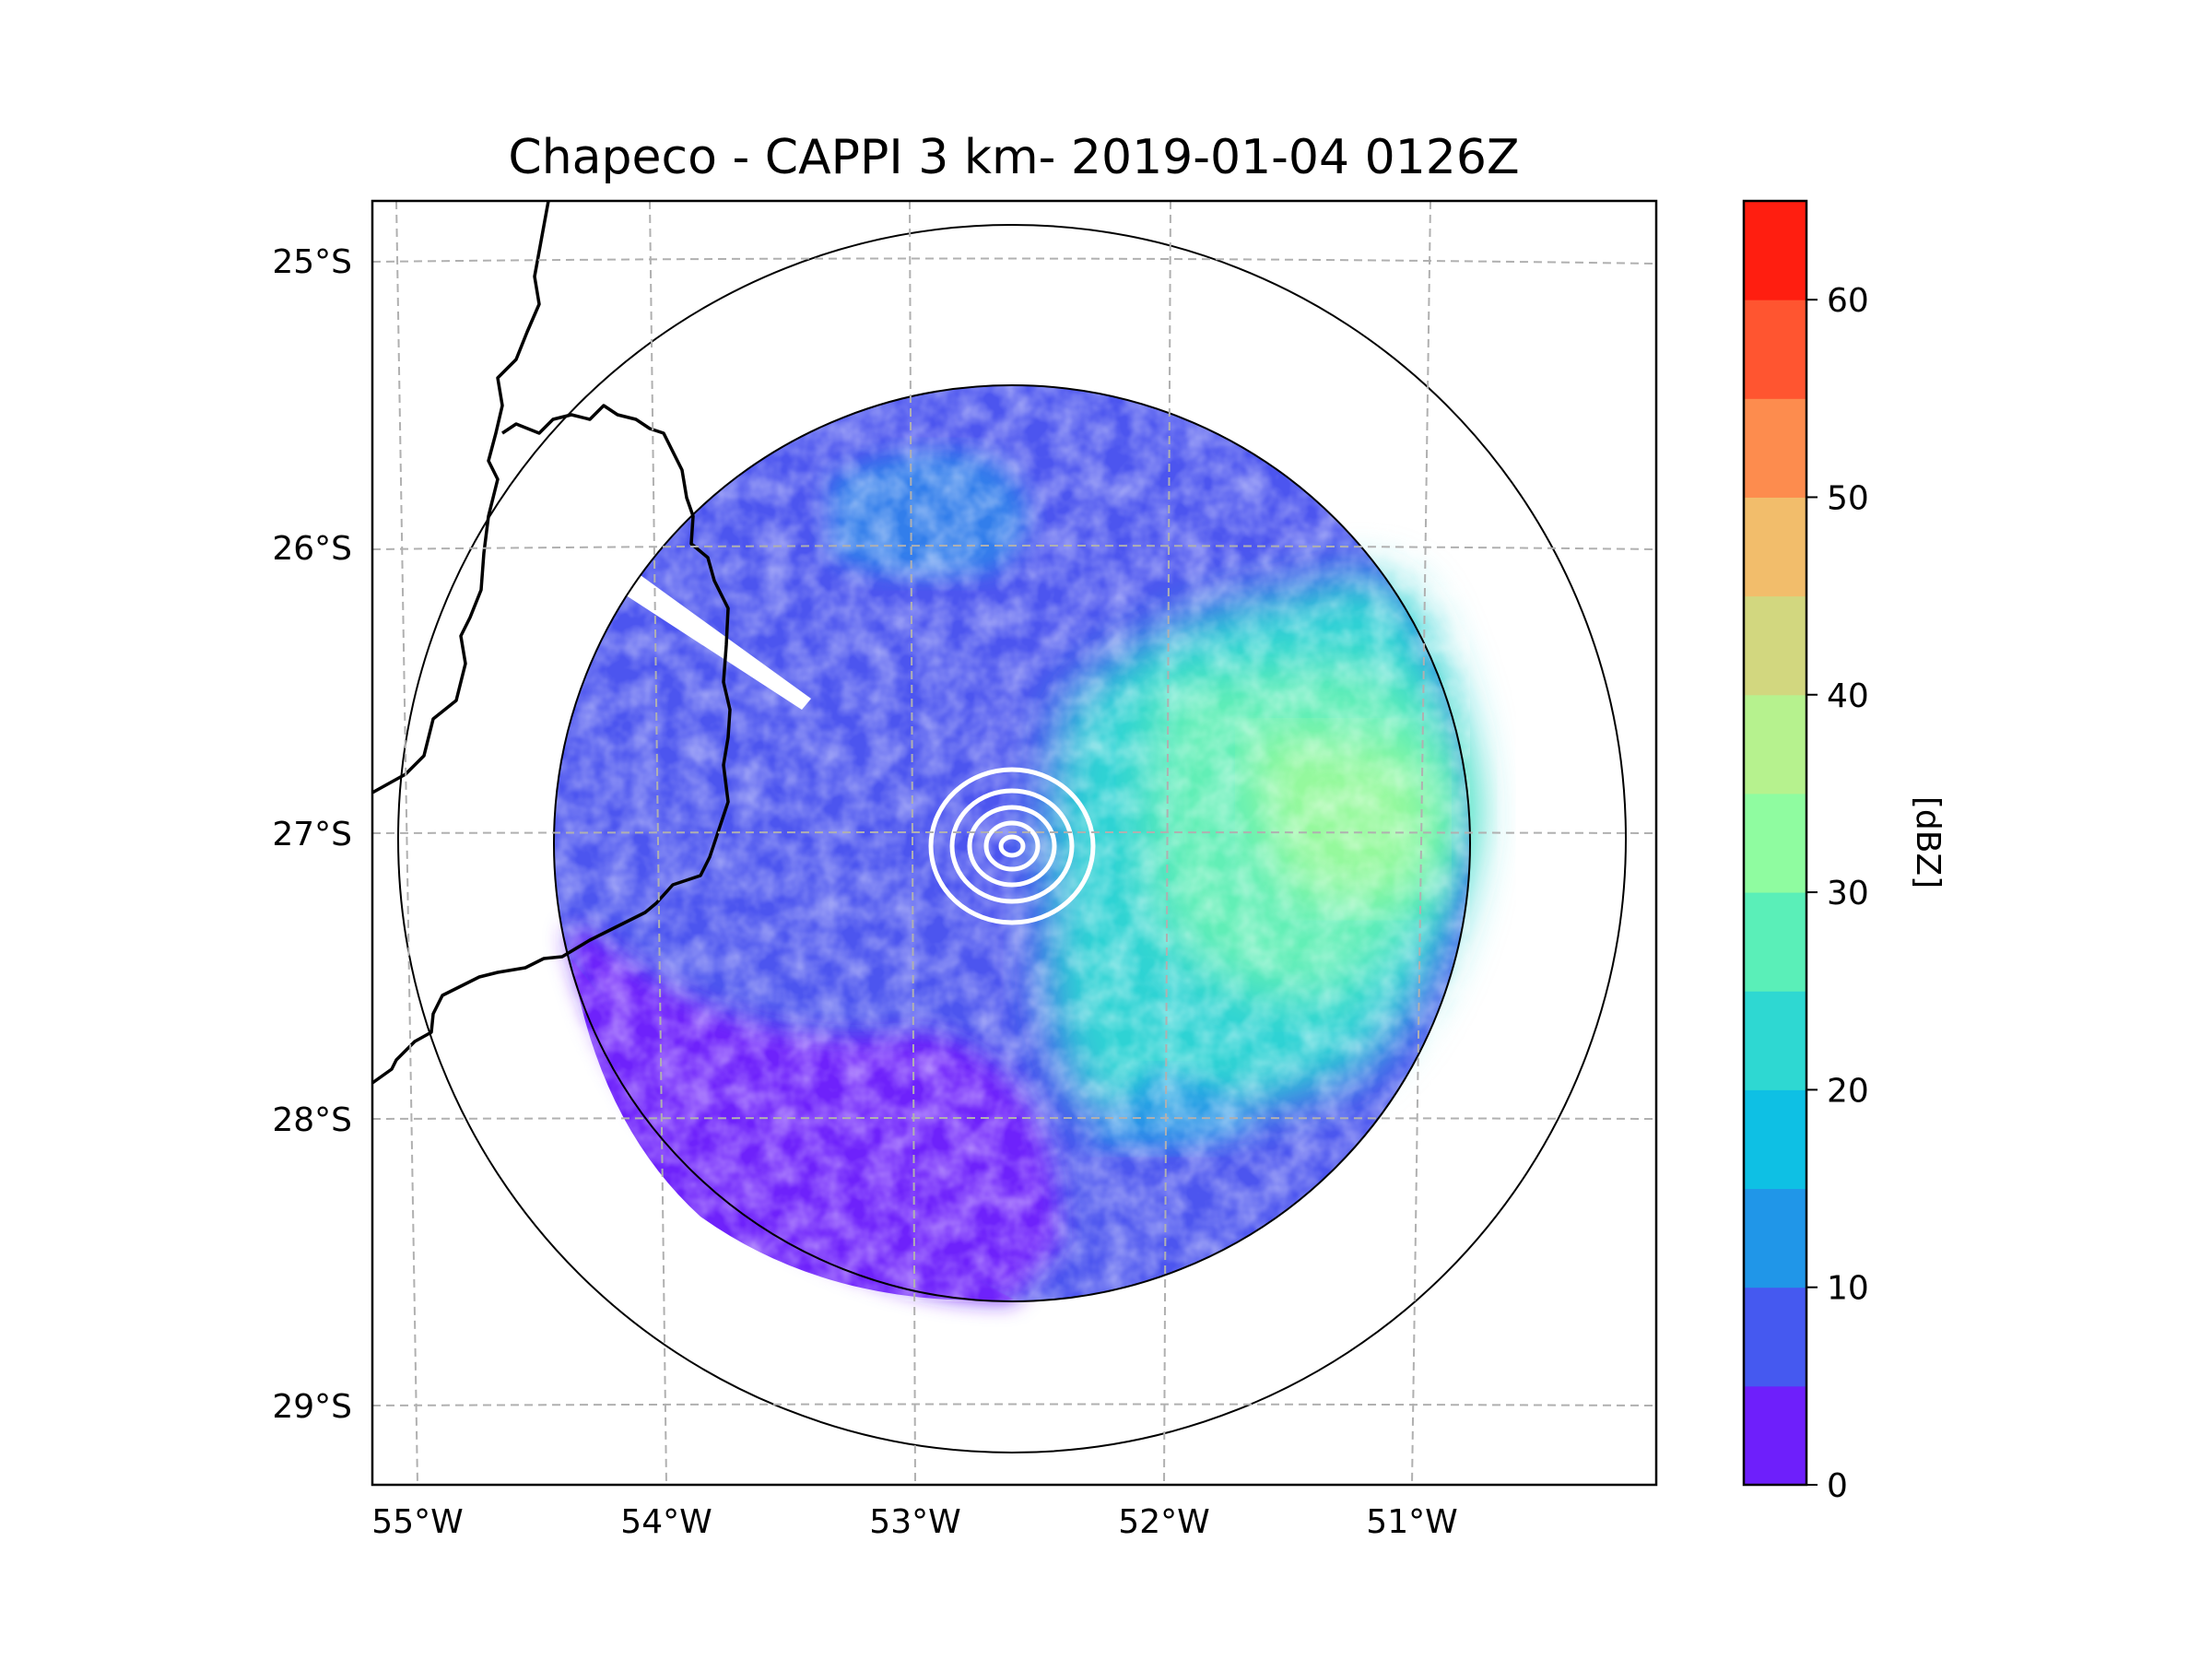  Describe the element at coordinates (312, 1120) in the screenshot. I see `lat-label-28s: 28°S` at that location.